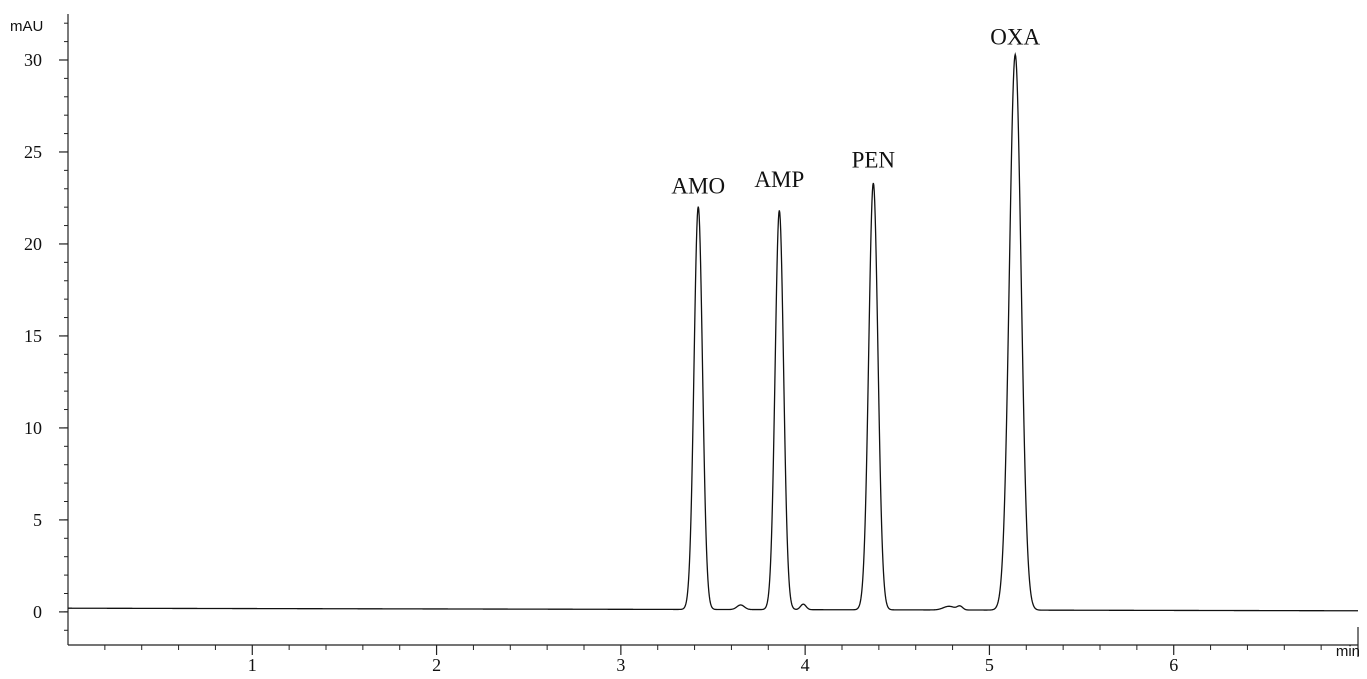 Image resolution: width=1367 pixels, height=679 pixels. What do you see at coordinates (33, 152) in the screenshot?
I see `y-tick-label: 25` at bounding box center [33, 152].